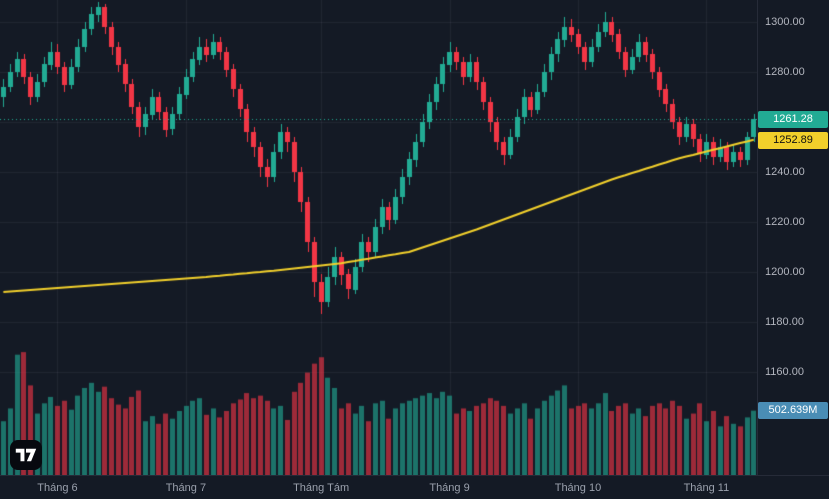  What do you see at coordinates (186, 488) in the screenshot?
I see `time-tick-label: Tháng 7` at bounding box center [186, 488].